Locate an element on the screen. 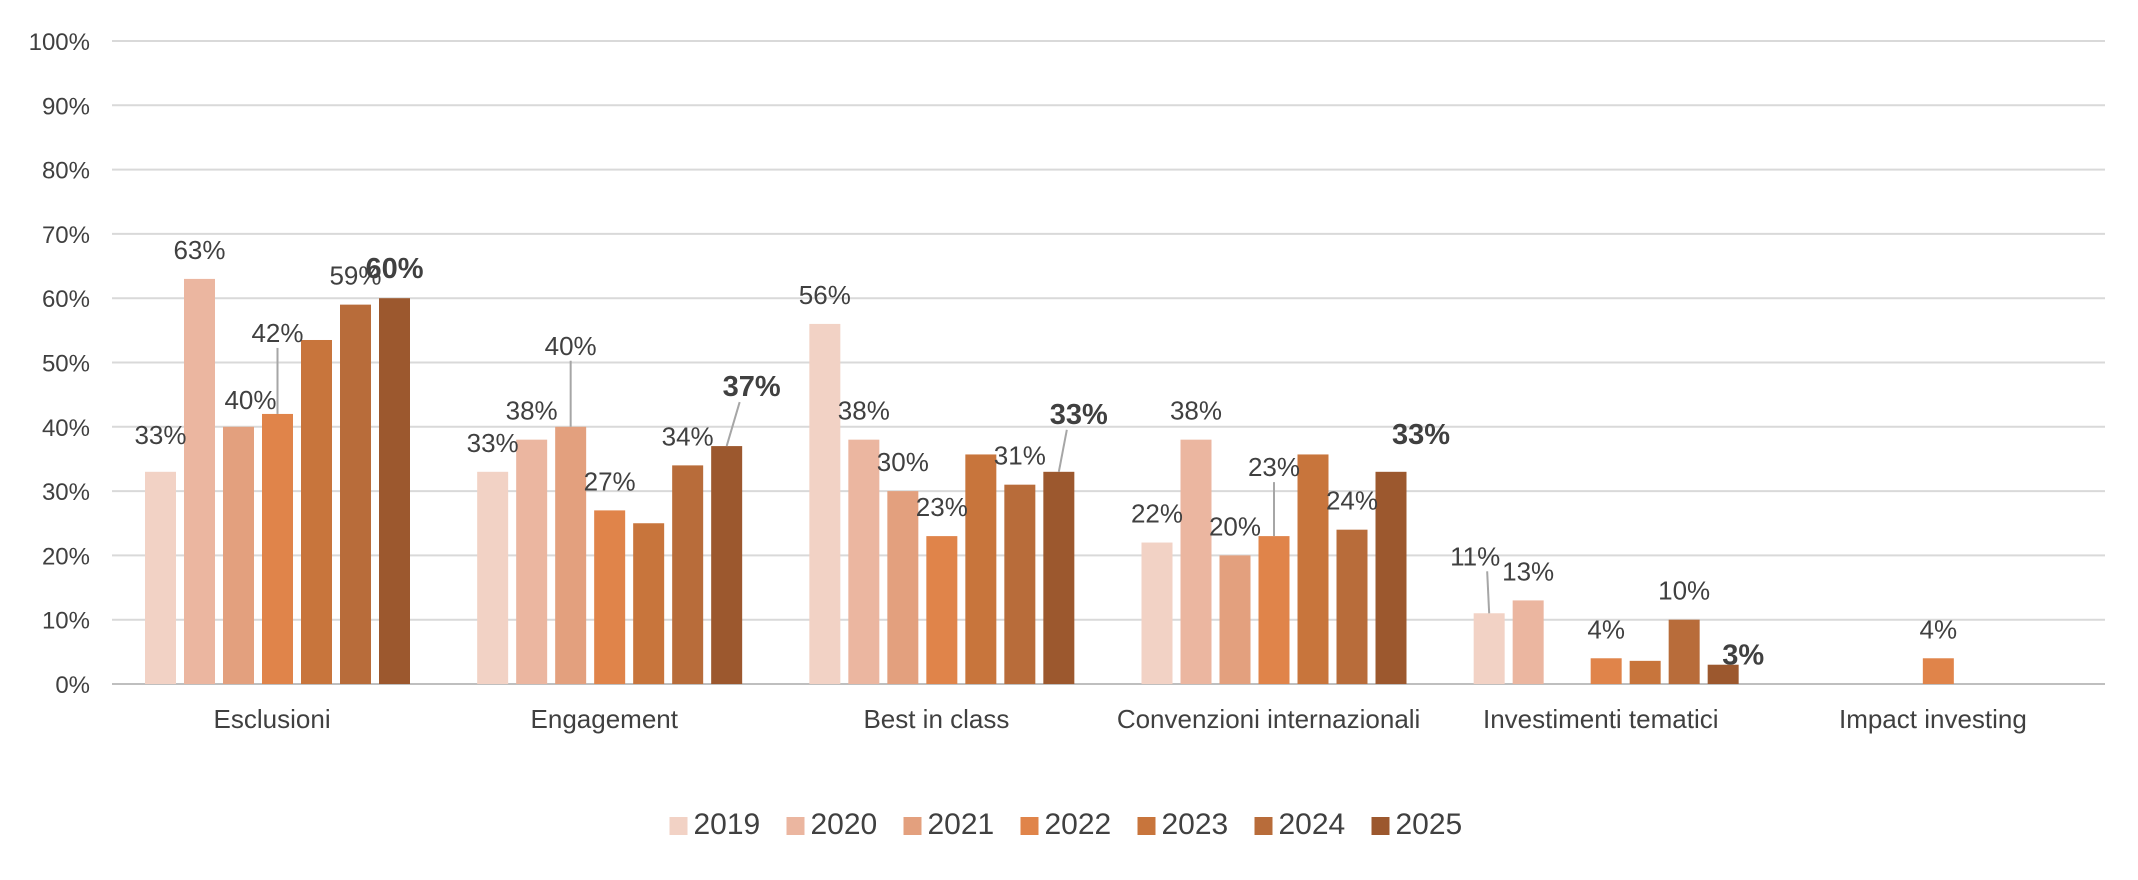  legend: 2019 2020 2021 2022 2023 2024 2025 is located at coordinates (1066, 824).